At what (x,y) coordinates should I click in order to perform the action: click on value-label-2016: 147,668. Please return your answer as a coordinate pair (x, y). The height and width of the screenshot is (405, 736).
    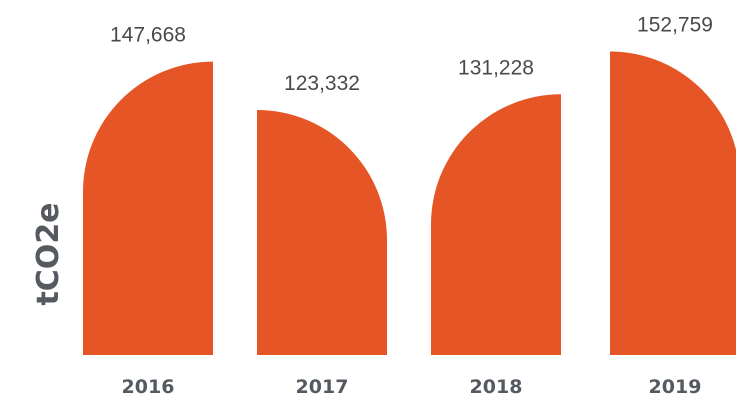
    Looking at the image, I should click on (148, 35).